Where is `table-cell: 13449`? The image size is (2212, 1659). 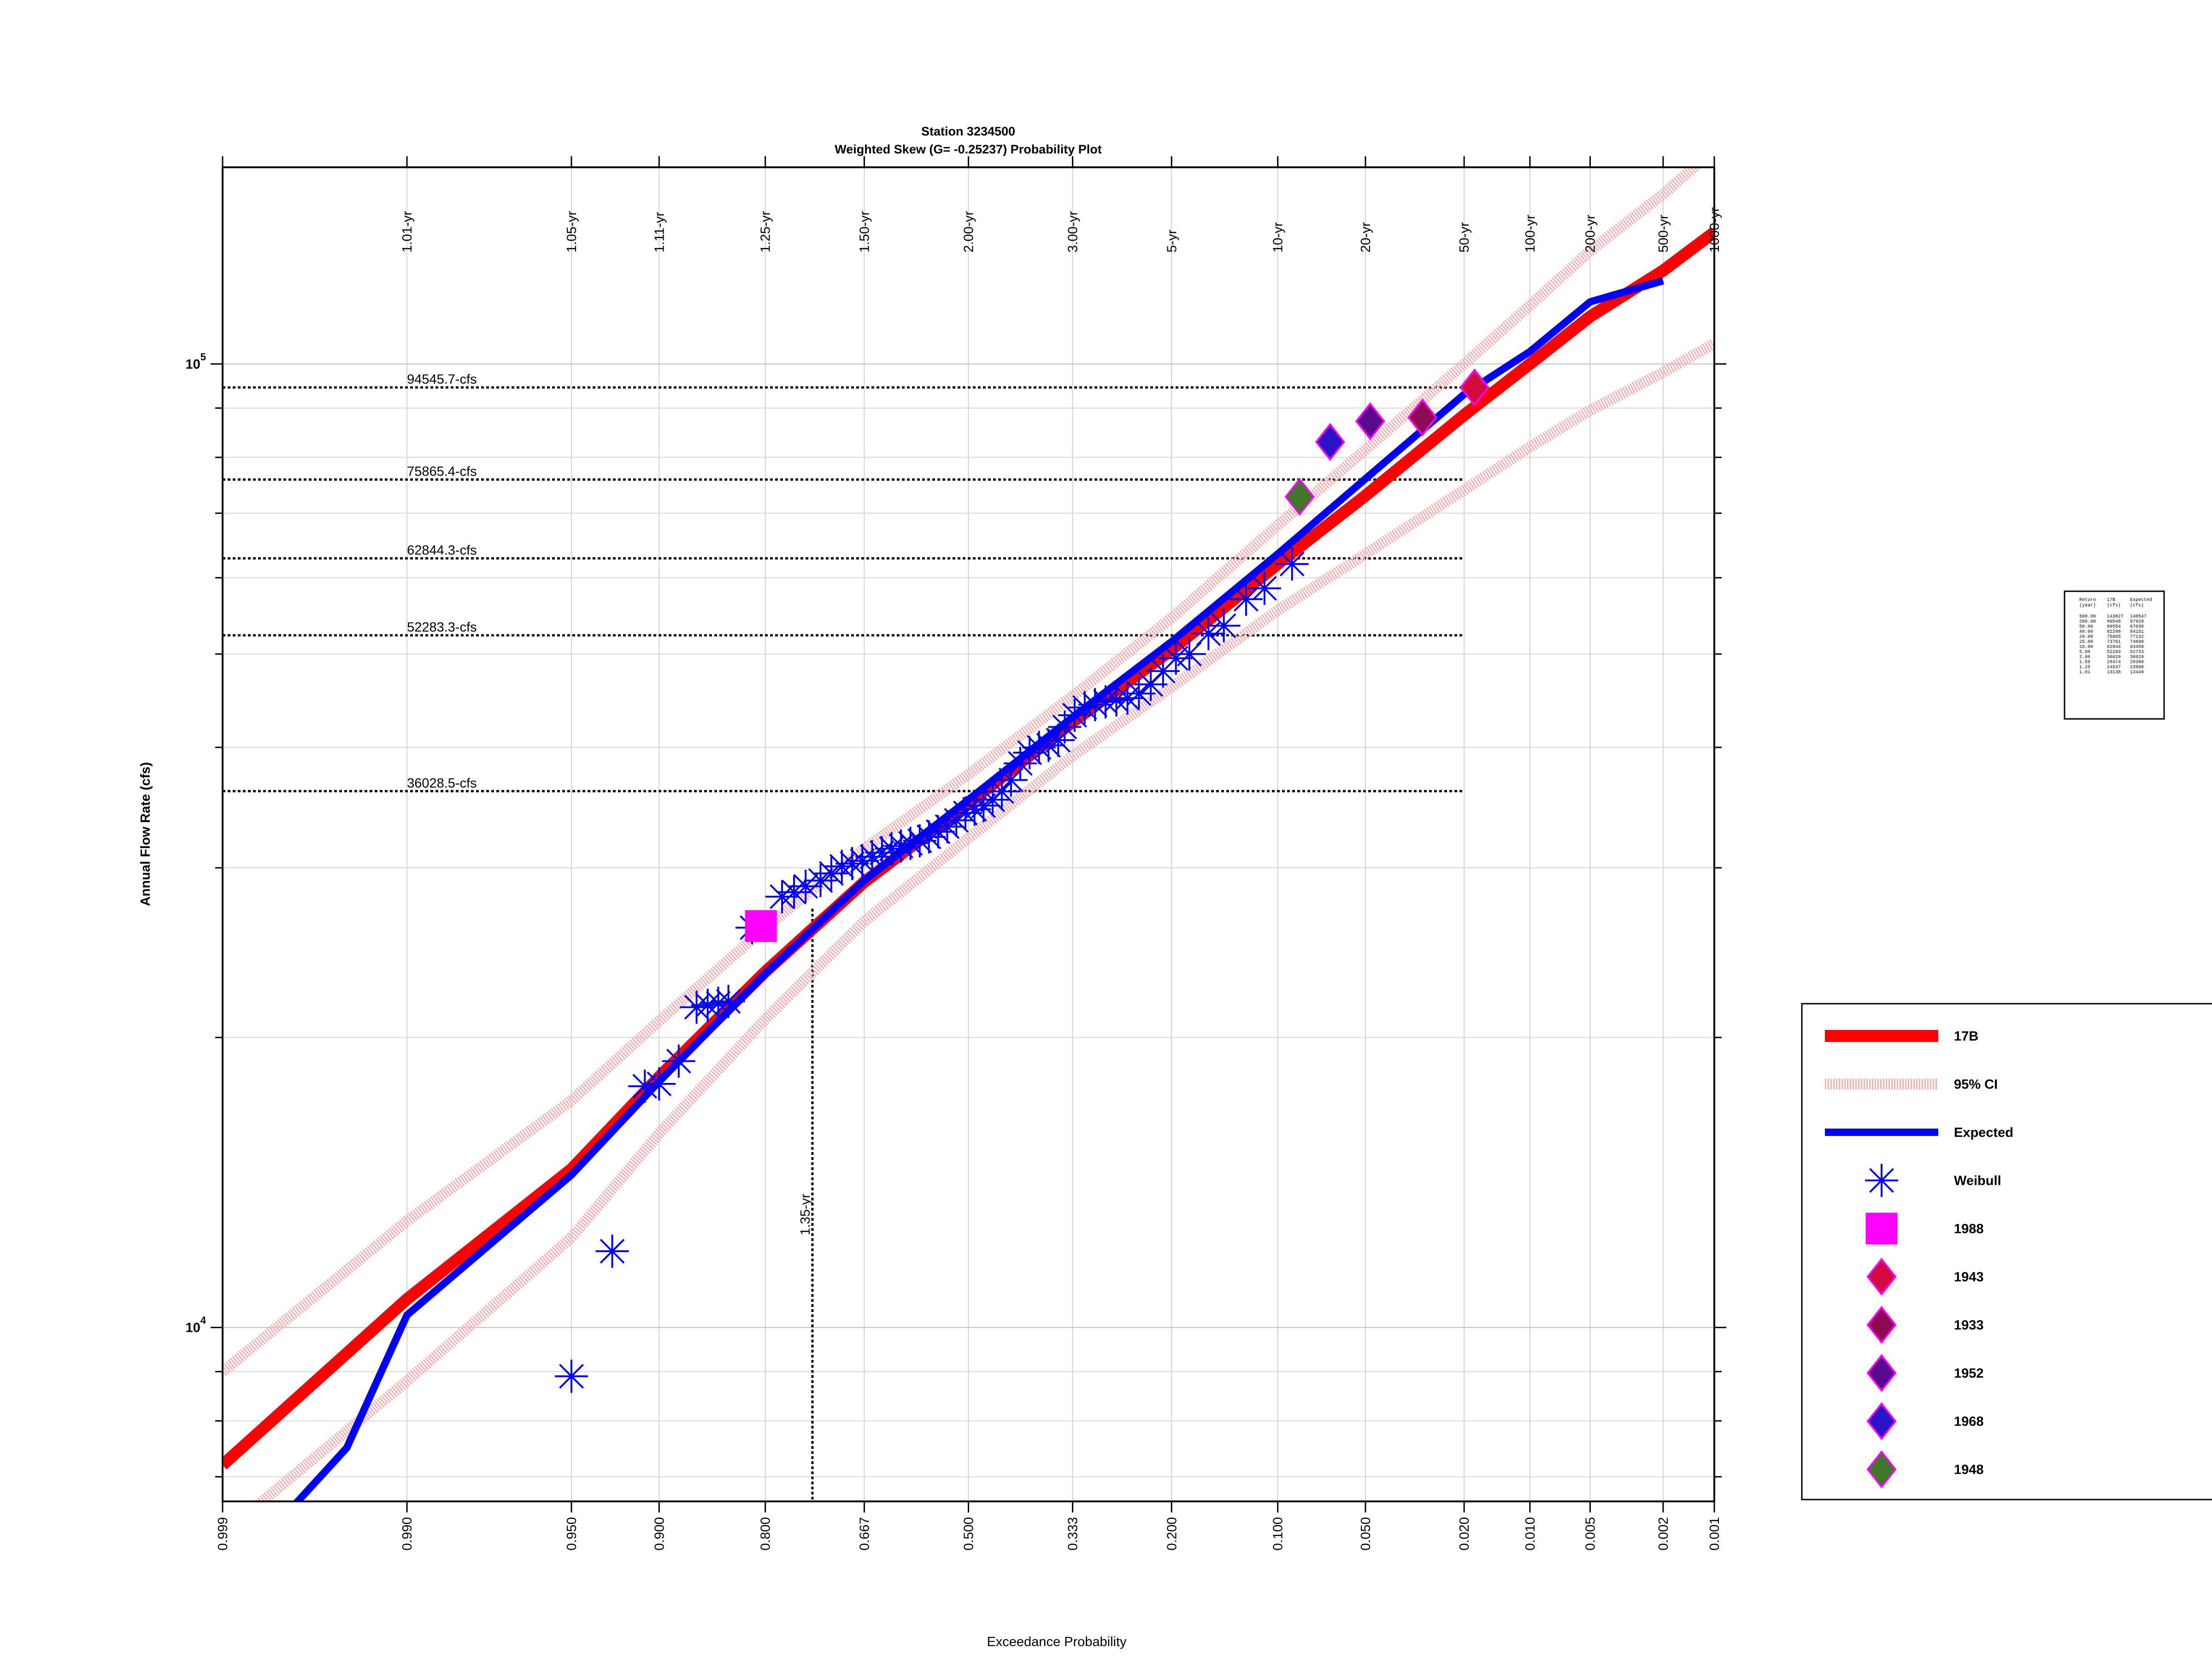
table-cell: 13449 is located at coordinates (2137, 672).